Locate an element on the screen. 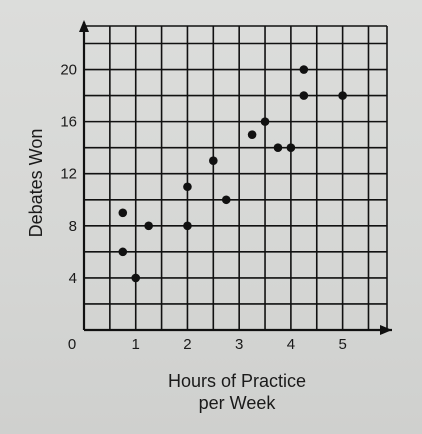 The width and height of the screenshot is (422, 434). x-tick-label: 2 is located at coordinates (187, 344).